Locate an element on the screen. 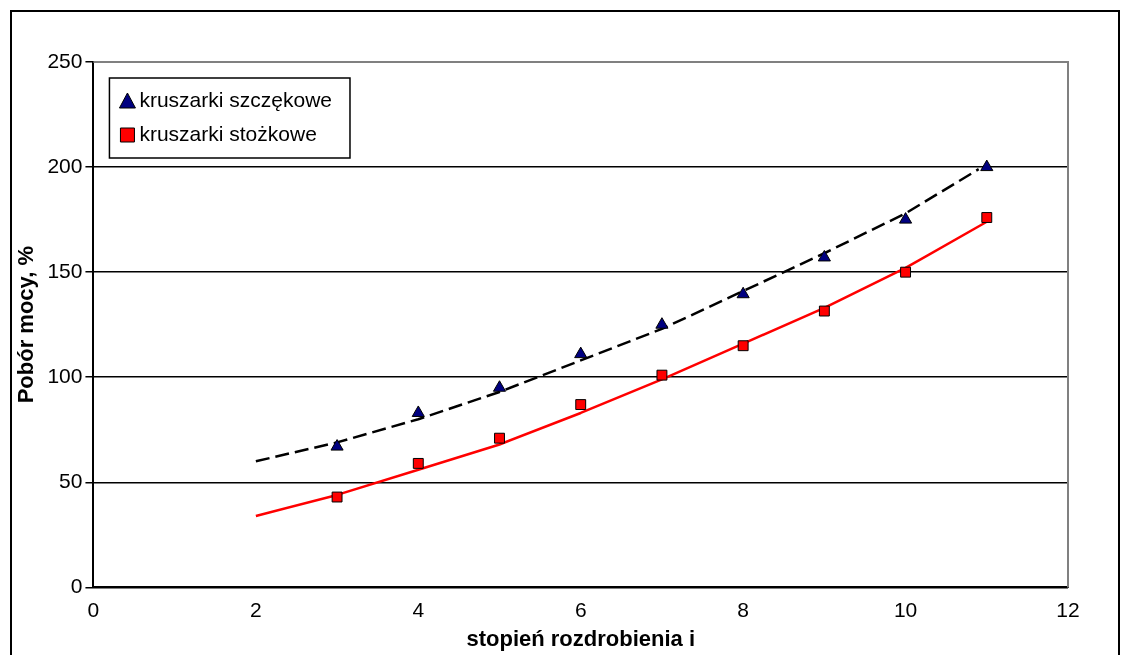  x-tick-label: 8 is located at coordinates (743, 609).